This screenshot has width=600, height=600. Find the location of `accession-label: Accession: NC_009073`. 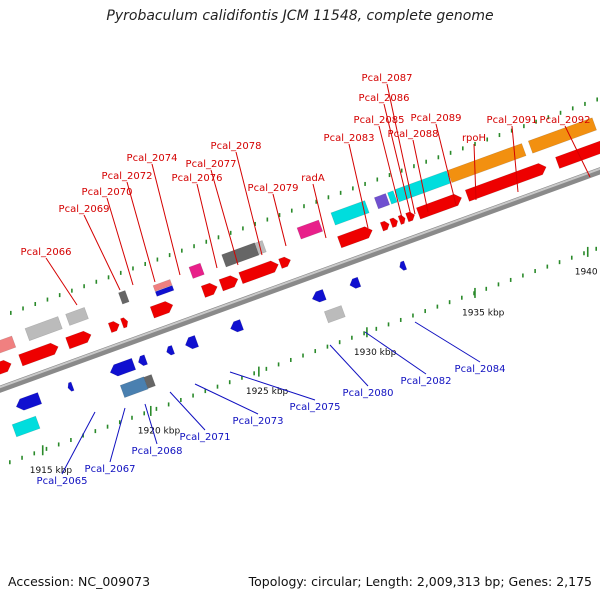

accession-label: Accession: NC_009073 is located at coordinates (79, 581).